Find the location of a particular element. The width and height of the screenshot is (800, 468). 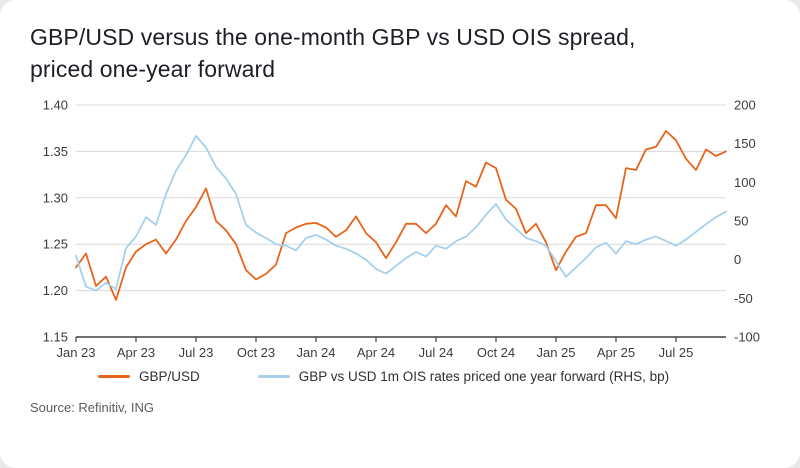

source-note: Source: Refinitiv, ING is located at coordinates (92, 408).